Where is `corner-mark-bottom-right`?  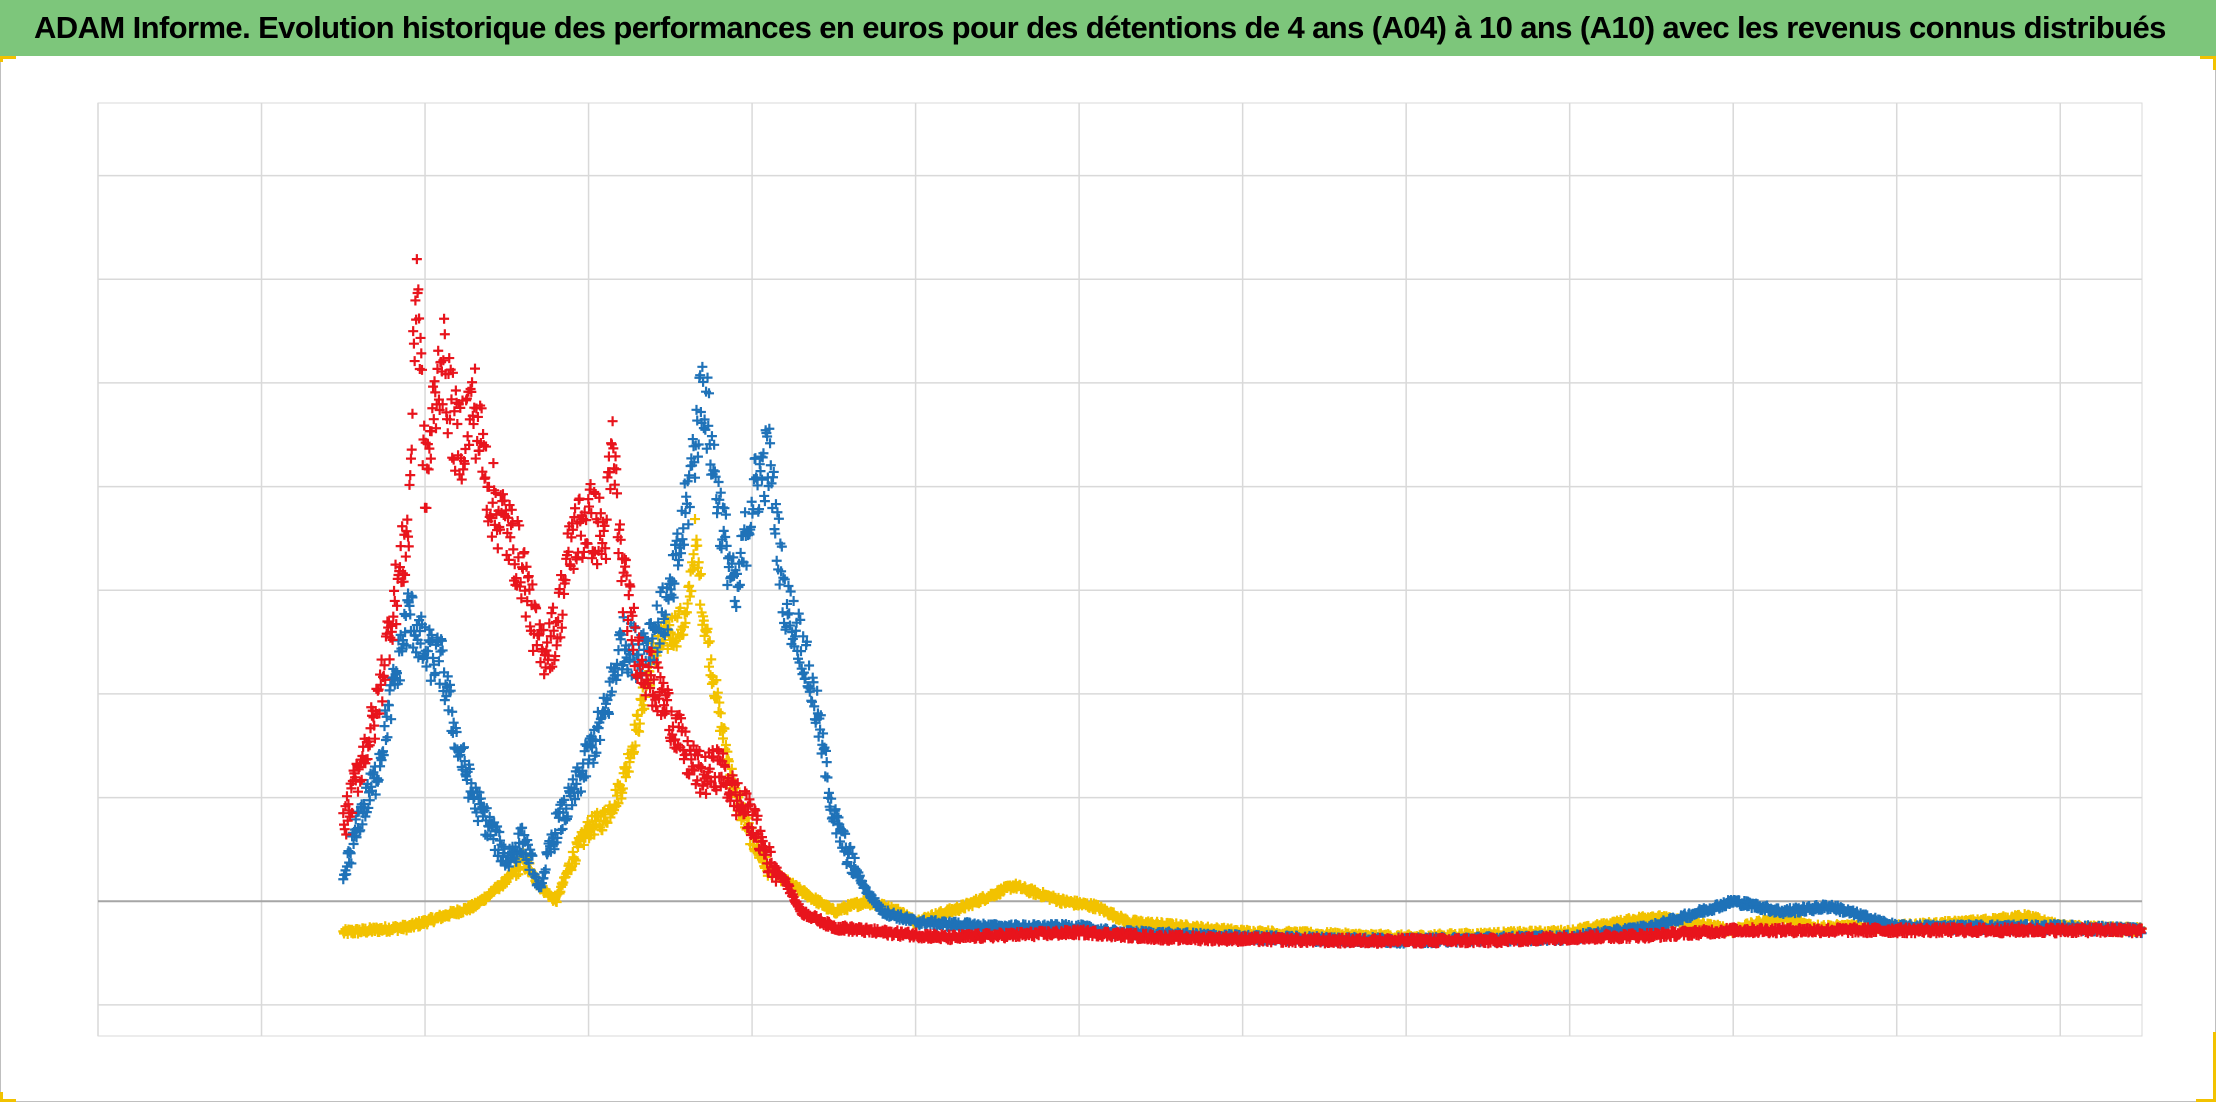
corner-mark-bottom-right is located at coordinates (2214, 1067).